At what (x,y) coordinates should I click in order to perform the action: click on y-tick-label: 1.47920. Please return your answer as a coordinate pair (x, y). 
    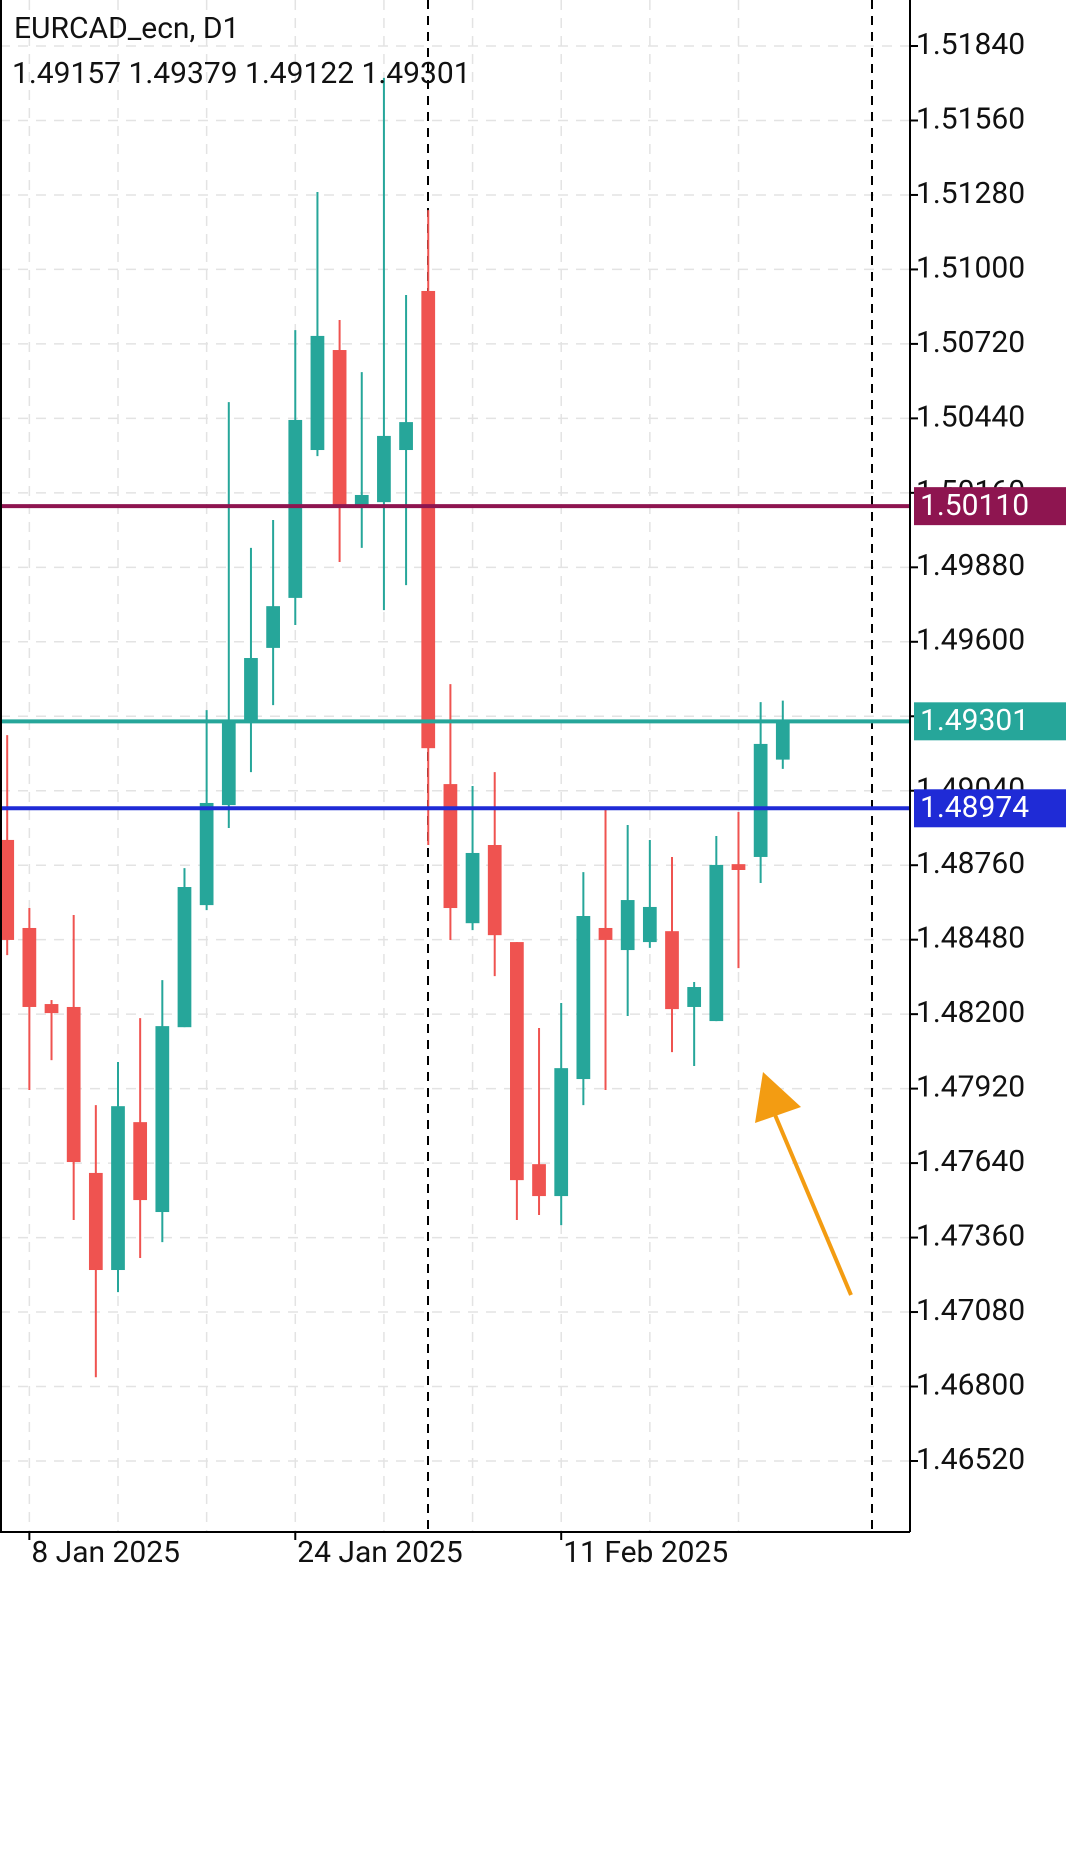
    Looking at the image, I should click on (970, 1087).